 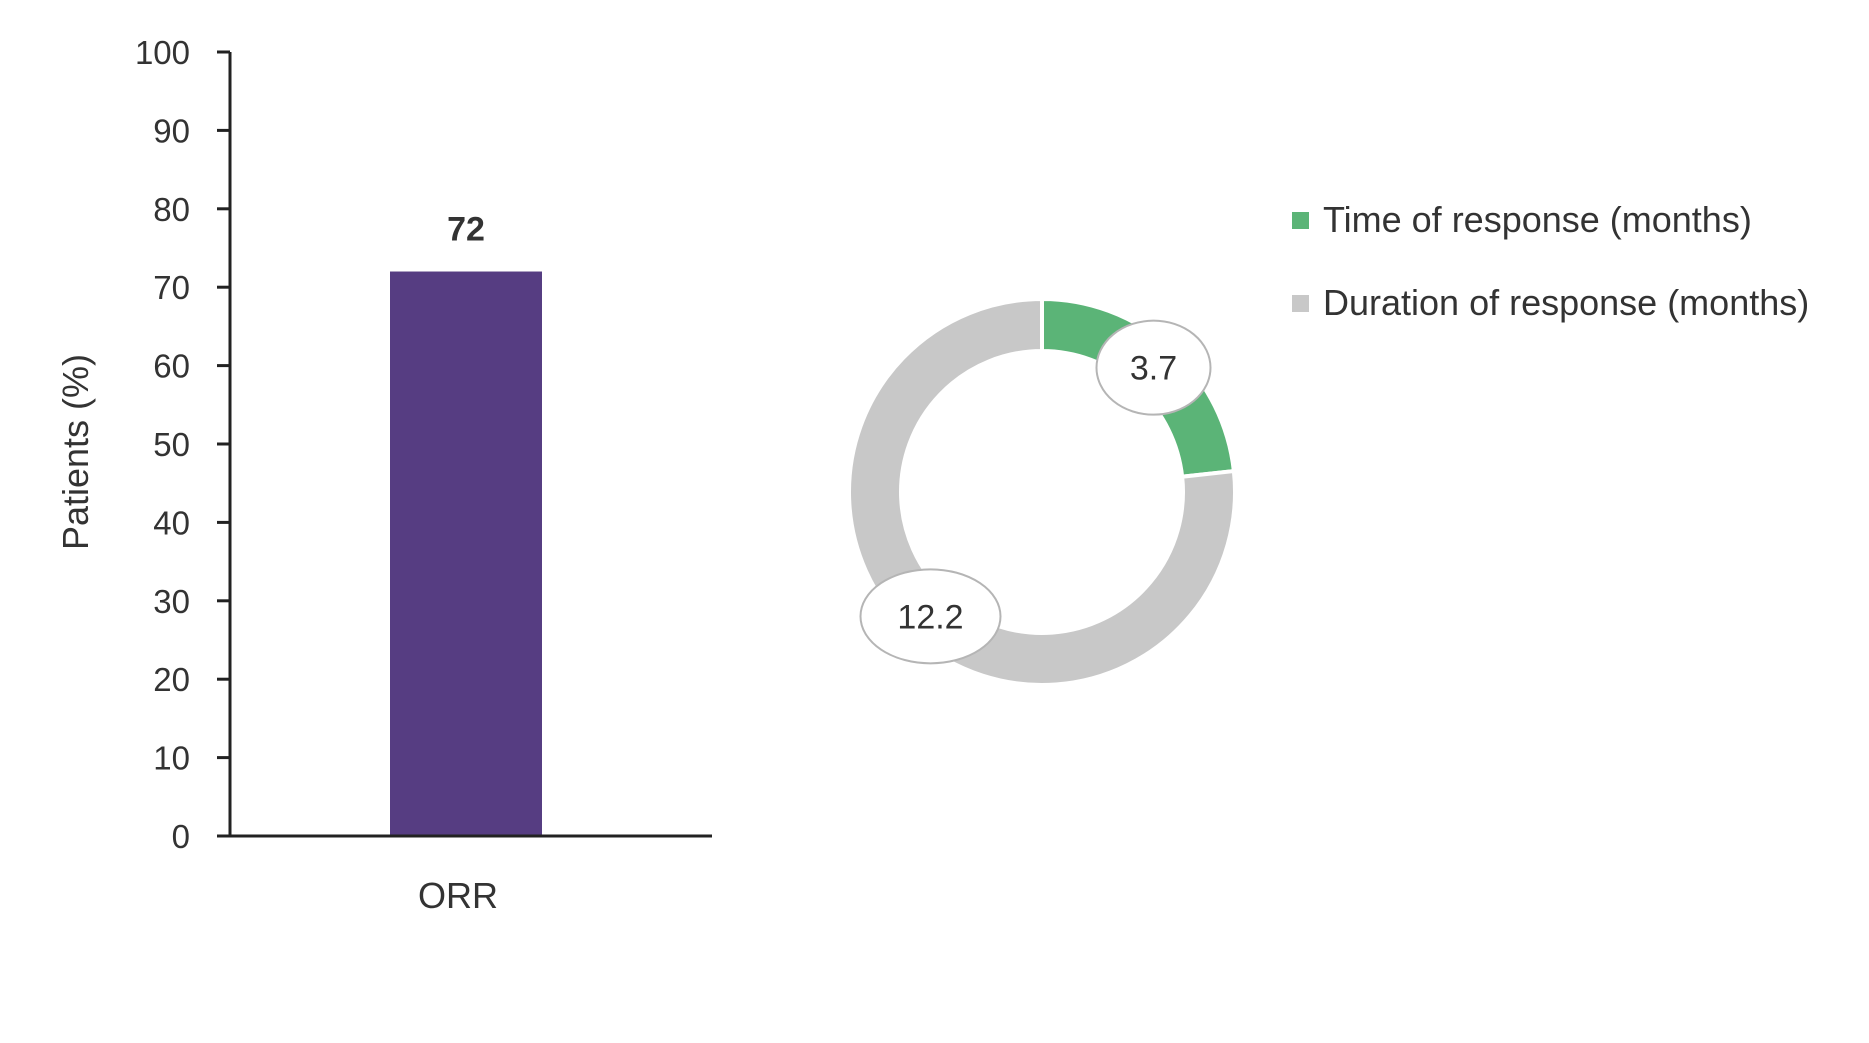 What do you see at coordinates (1035, 492) in the screenshot?
I see `donut-slice-labels: 3.7 12.2` at bounding box center [1035, 492].